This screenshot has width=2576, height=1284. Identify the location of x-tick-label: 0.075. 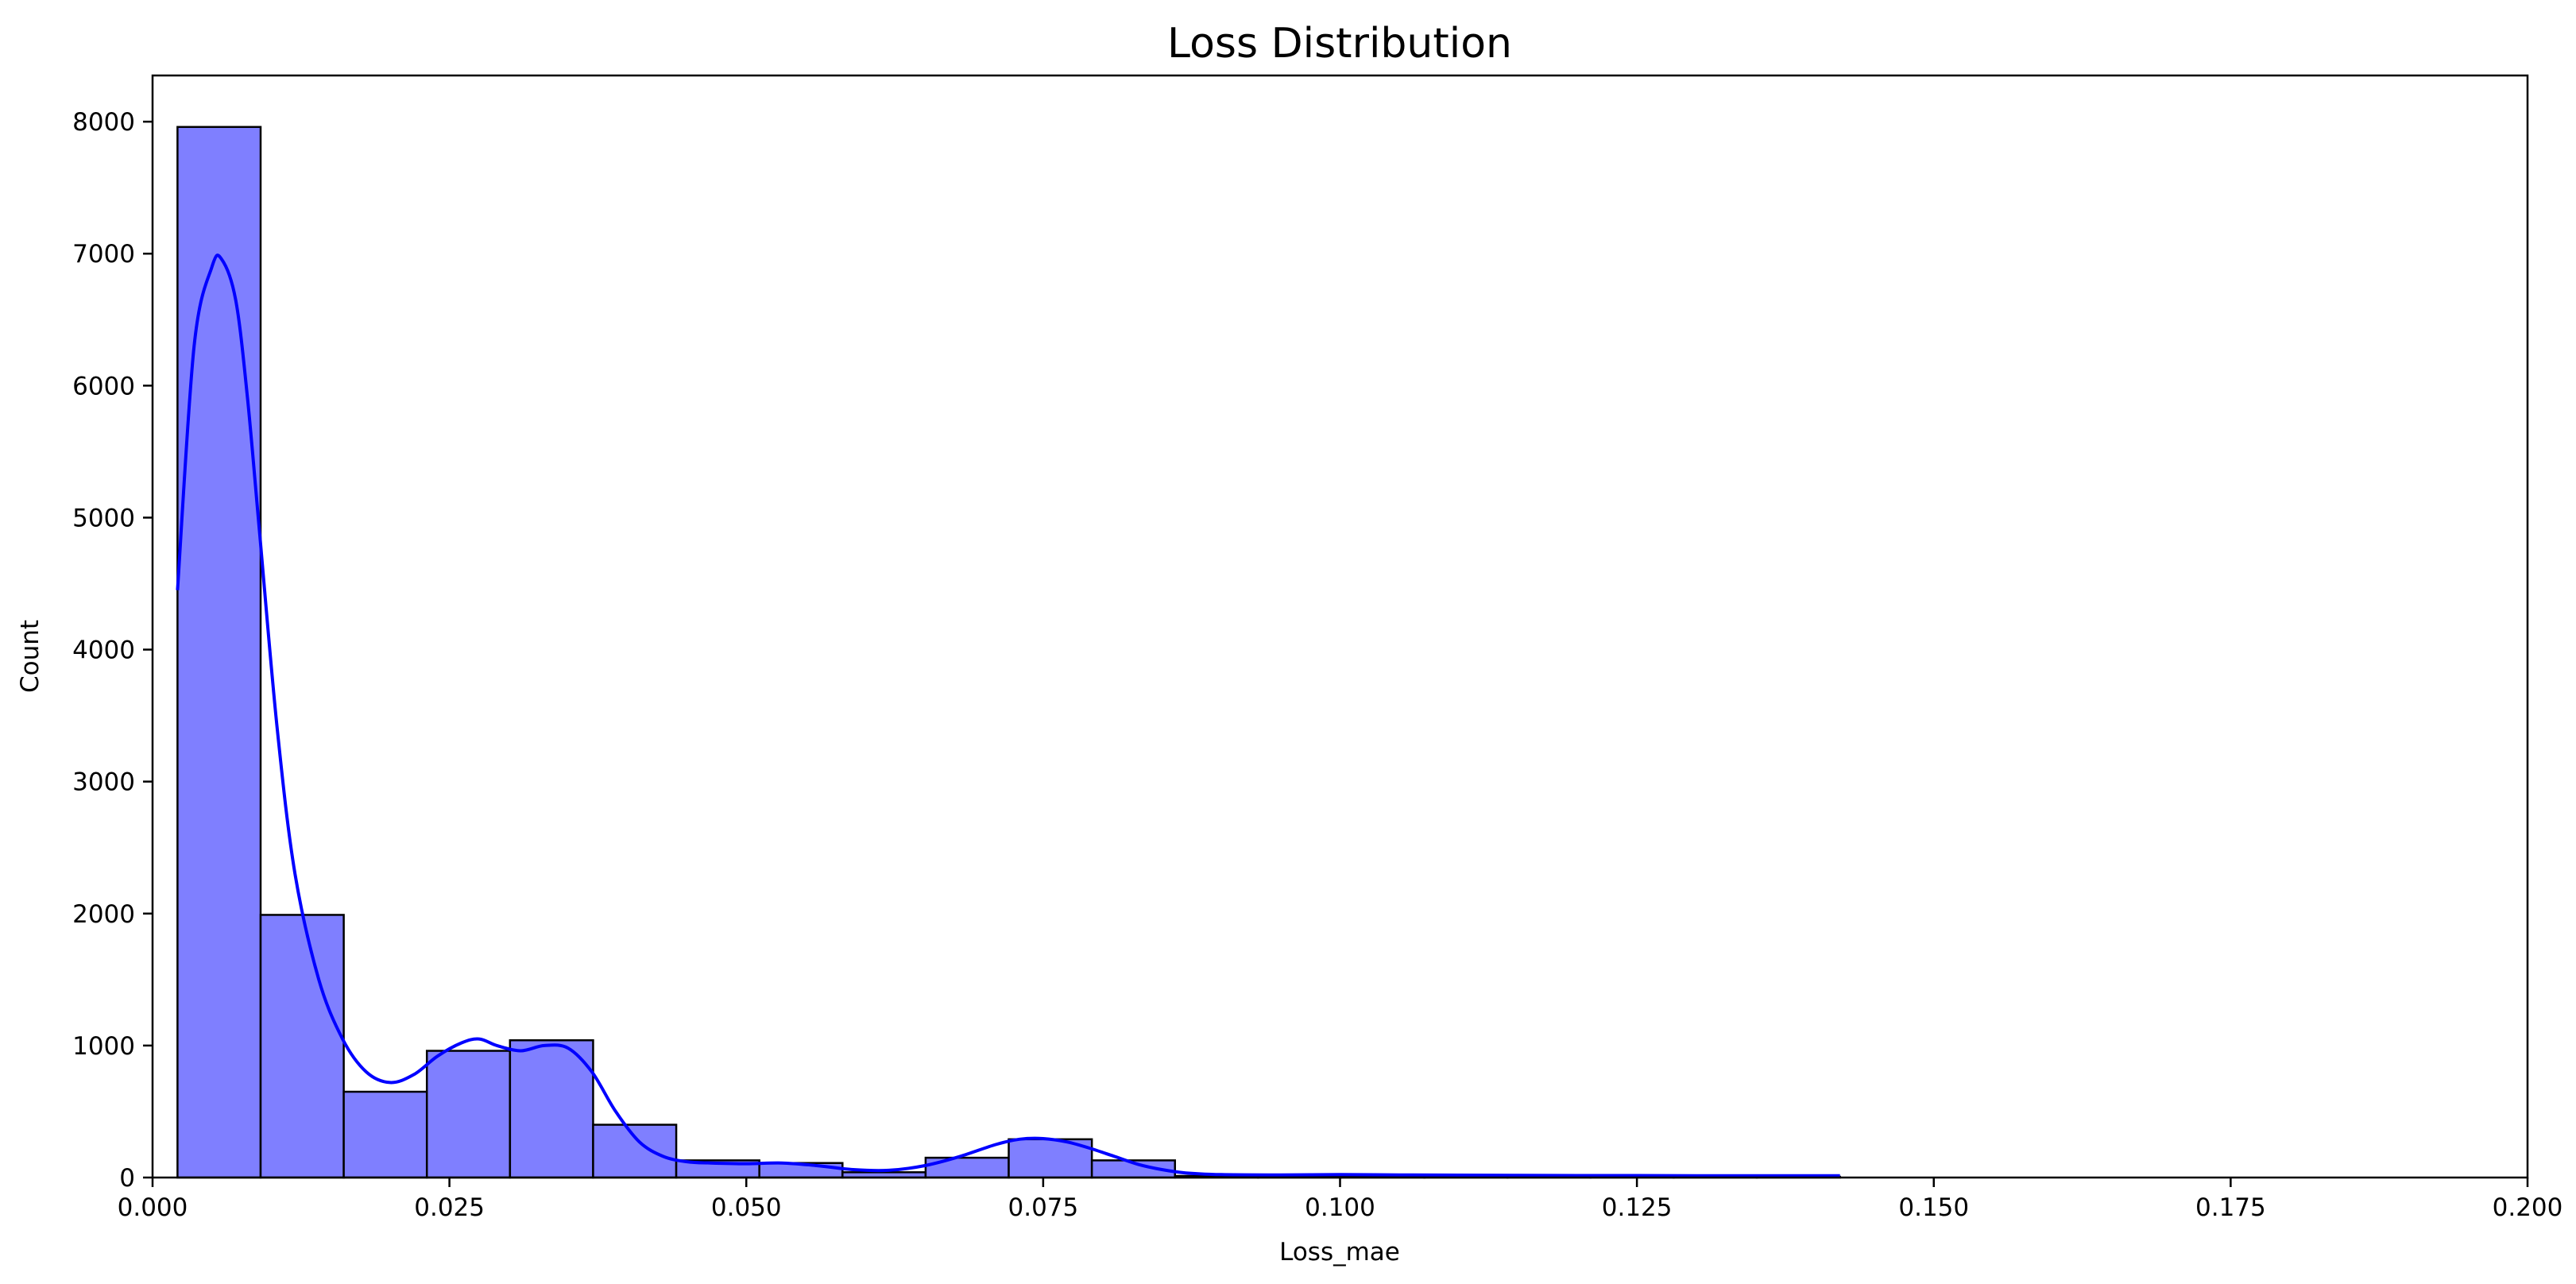
(1043, 1207).